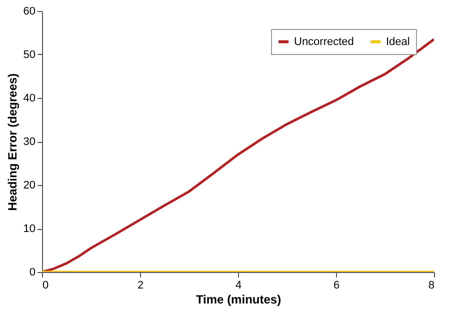 The width and height of the screenshot is (450, 322). Describe the element at coordinates (239, 299) in the screenshot. I see `x-axis-title: Time (minutes)` at that location.